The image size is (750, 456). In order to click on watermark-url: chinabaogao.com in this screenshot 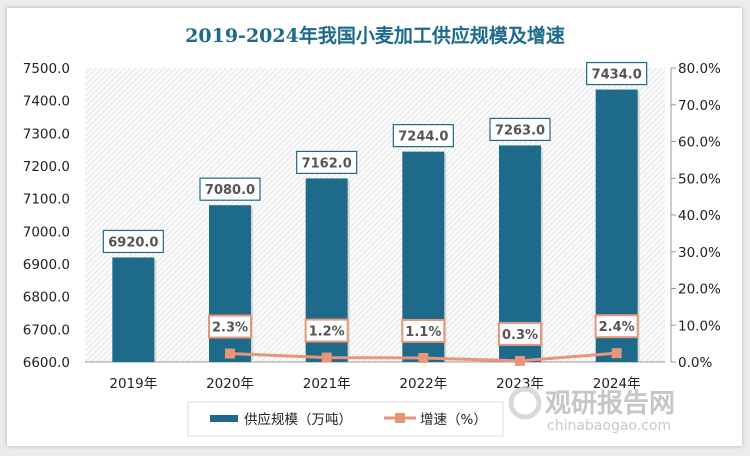, I will do `click(609, 426)`.